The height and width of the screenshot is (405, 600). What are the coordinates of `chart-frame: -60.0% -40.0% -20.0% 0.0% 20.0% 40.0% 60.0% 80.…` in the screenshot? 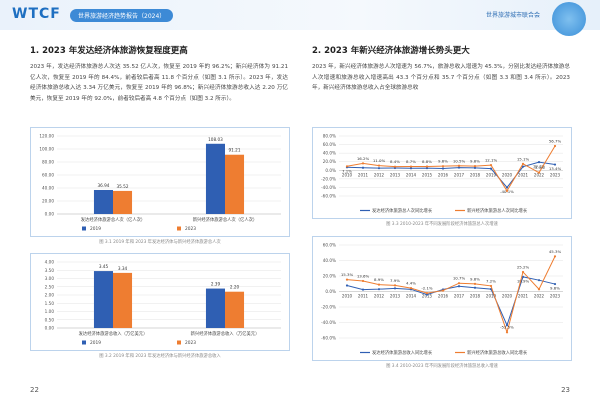 It's located at (442, 173).